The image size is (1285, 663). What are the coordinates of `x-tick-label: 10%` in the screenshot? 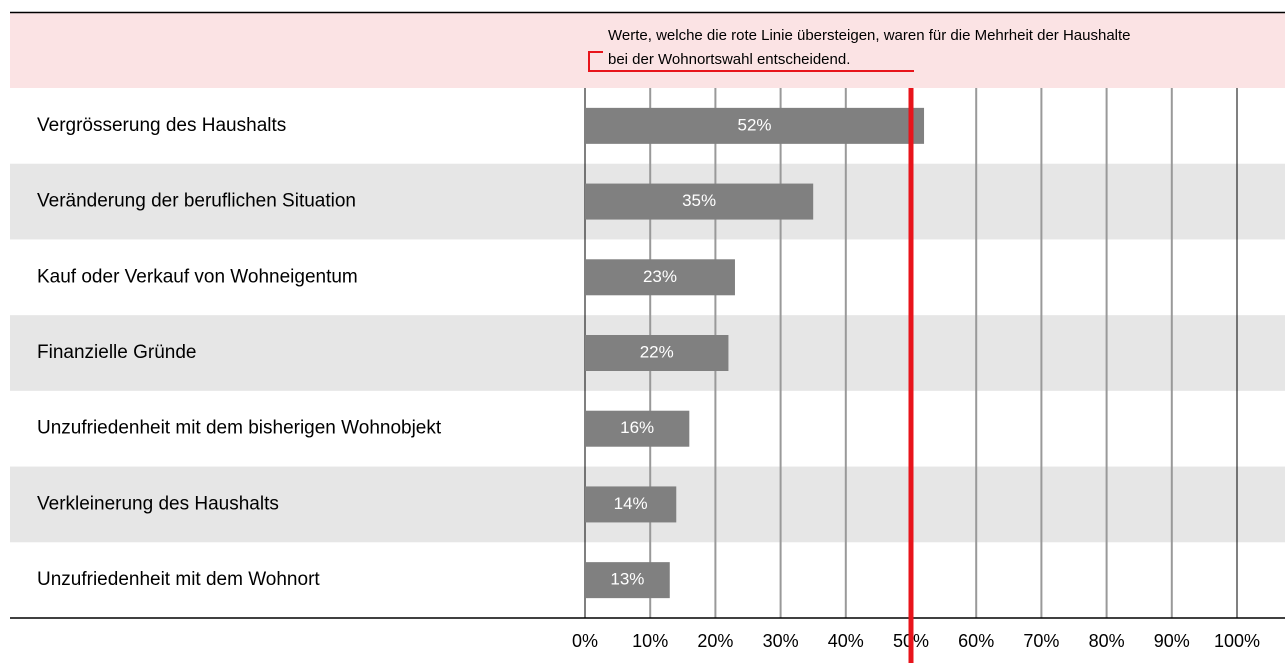 It's located at (650, 641).